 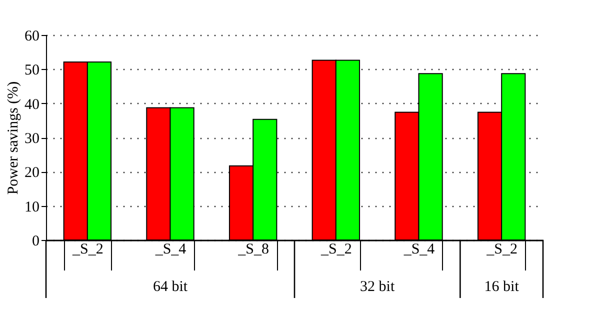 What do you see at coordinates (378, 287) in the screenshot?
I see `text: 32 bit` at bounding box center [378, 287].